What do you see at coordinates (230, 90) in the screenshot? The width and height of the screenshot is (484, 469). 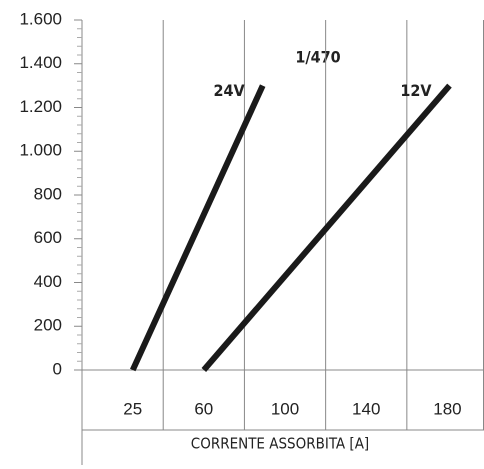 I see `series-label: 24V` at bounding box center [230, 90].